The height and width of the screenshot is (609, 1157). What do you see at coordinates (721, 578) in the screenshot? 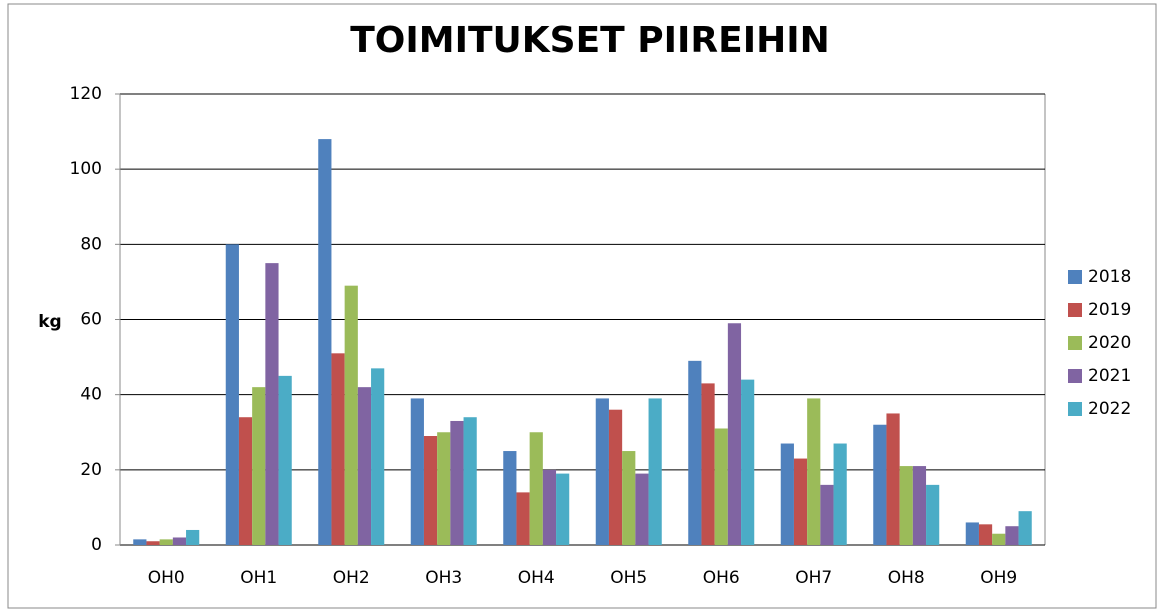
I see `x-tick-label: OH6` at bounding box center [721, 578].